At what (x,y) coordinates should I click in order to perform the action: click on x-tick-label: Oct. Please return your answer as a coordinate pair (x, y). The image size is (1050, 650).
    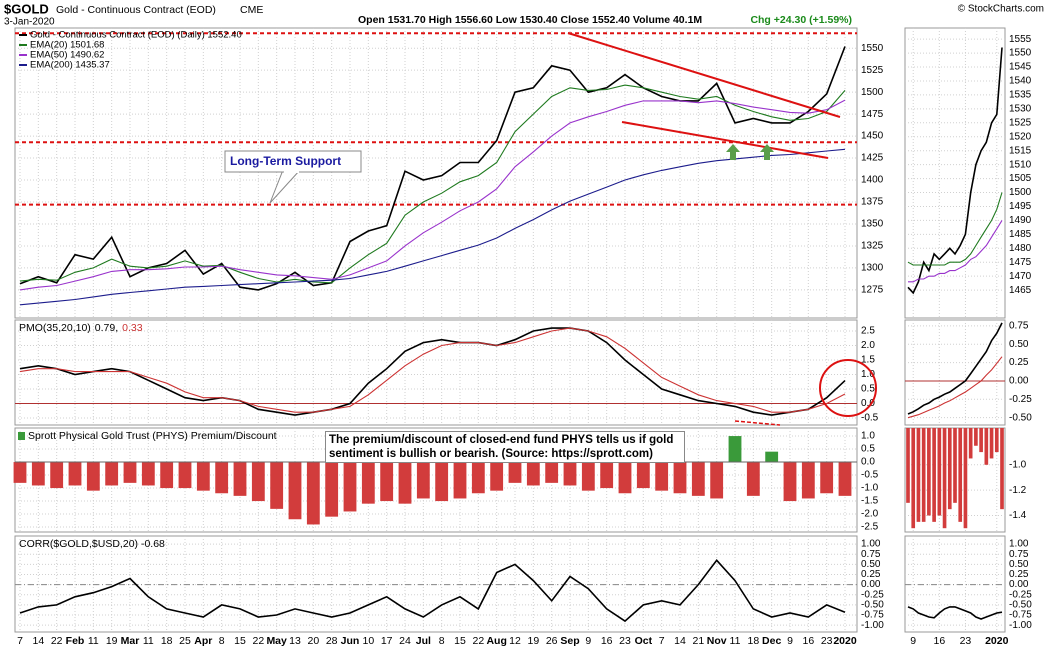
    Looking at the image, I should click on (644, 641).